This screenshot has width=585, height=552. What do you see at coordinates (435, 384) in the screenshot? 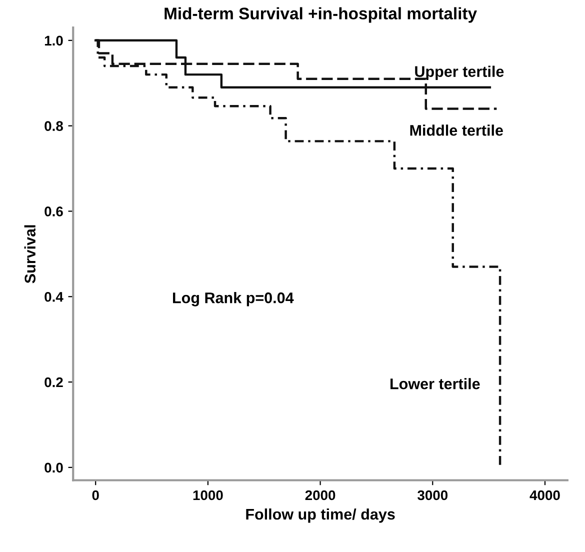
I see `annotation: Lower tertile` at bounding box center [435, 384].